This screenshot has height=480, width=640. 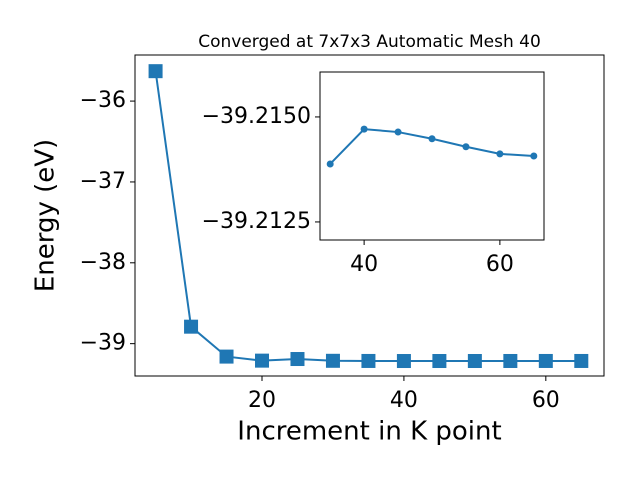 What do you see at coordinates (262, 400) in the screenshot?
I see `x-tick-label: 20` at bounding box center [262, 400].